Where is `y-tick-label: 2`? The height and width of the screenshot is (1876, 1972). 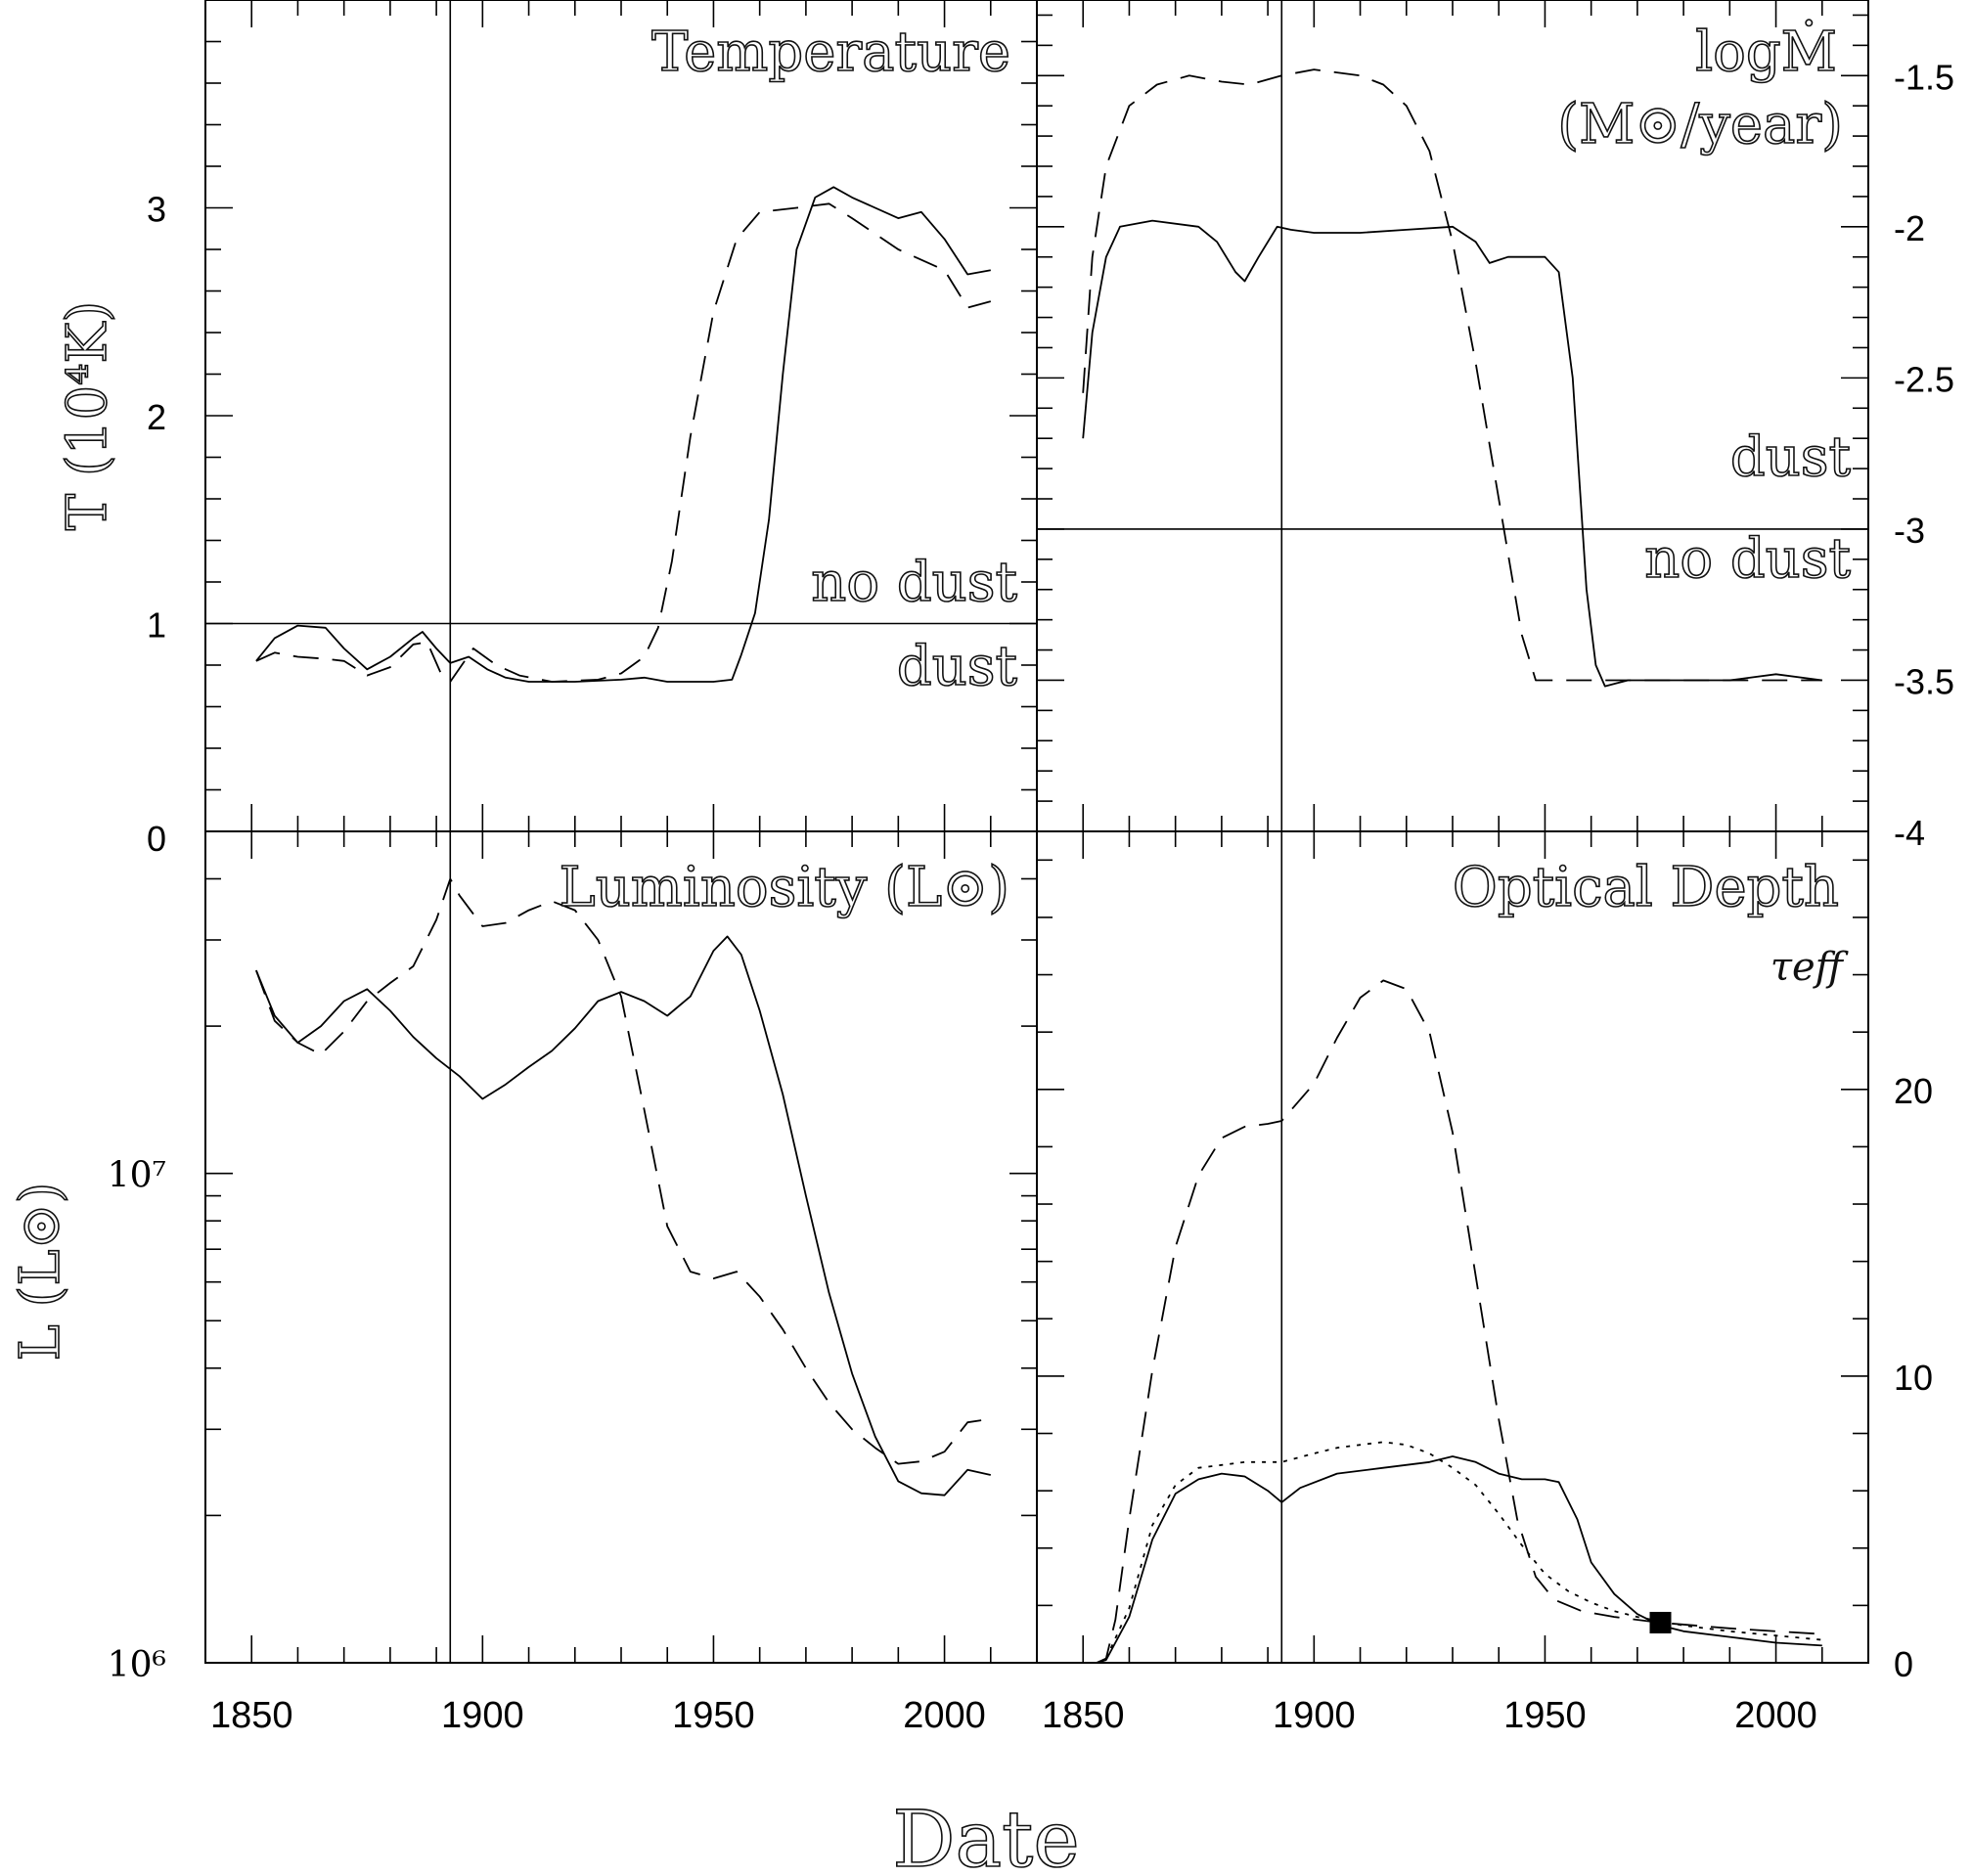 y-tick-label: 2 is located at coordinates (156, 417).